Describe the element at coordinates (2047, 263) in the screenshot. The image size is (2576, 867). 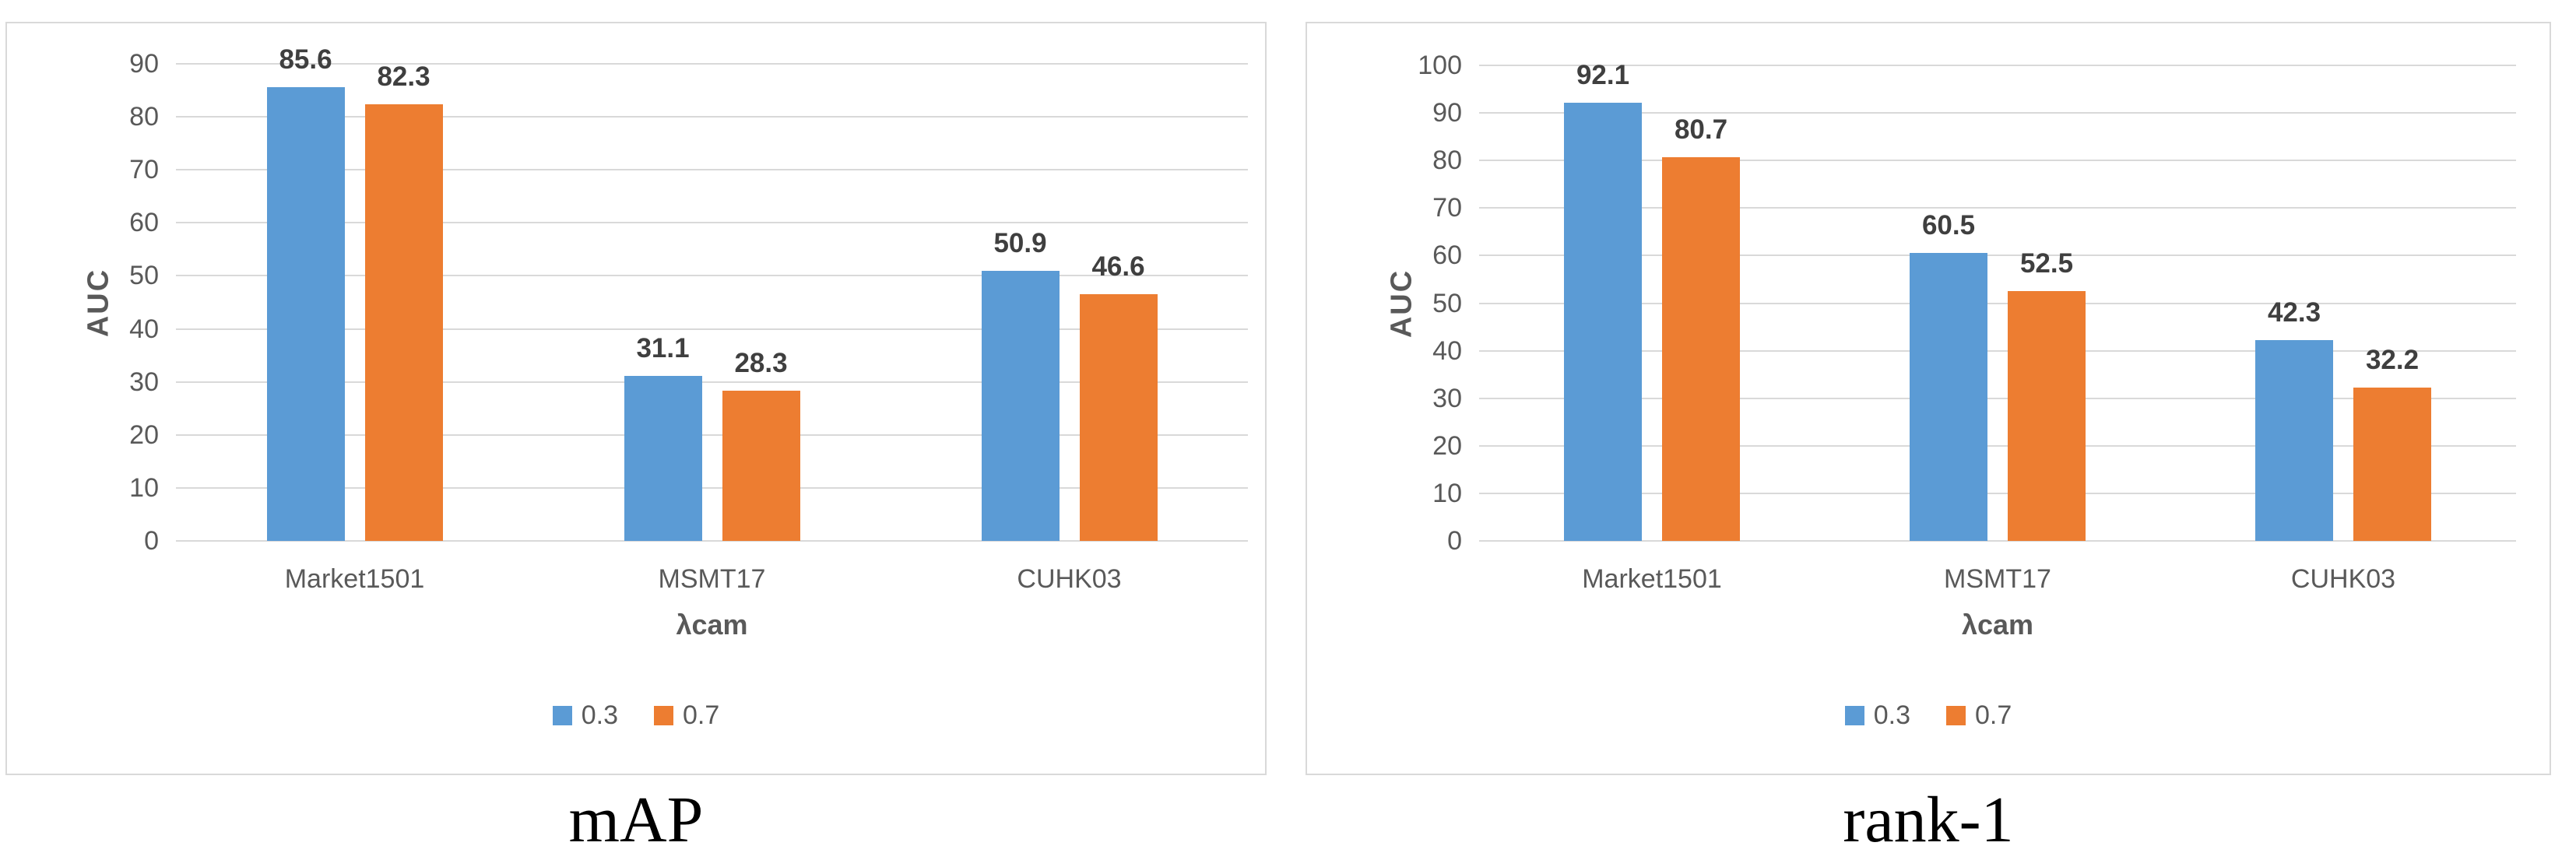
I see `data-label: 52.5` at that location.